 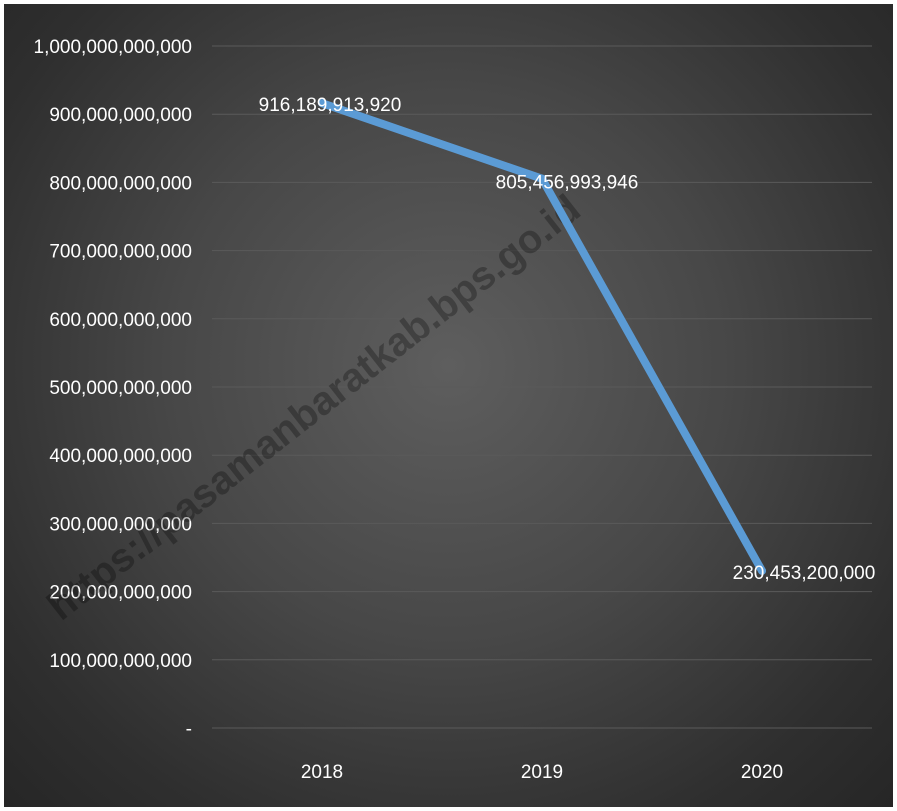 What do you see at coordinates (113, 47) in the screenshot?
I see `y-tick-label: 1,000,000,000,000` at bounding box center [113, 47].